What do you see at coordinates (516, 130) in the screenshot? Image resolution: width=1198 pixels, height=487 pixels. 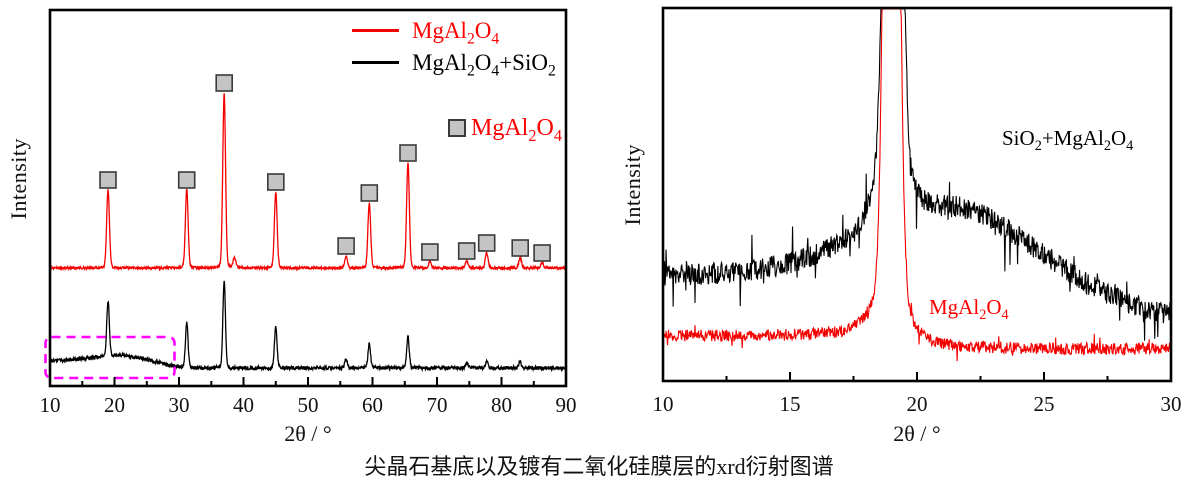 I see `phase-marker-label: MgAl2O4` at bounding box center [516, 130].